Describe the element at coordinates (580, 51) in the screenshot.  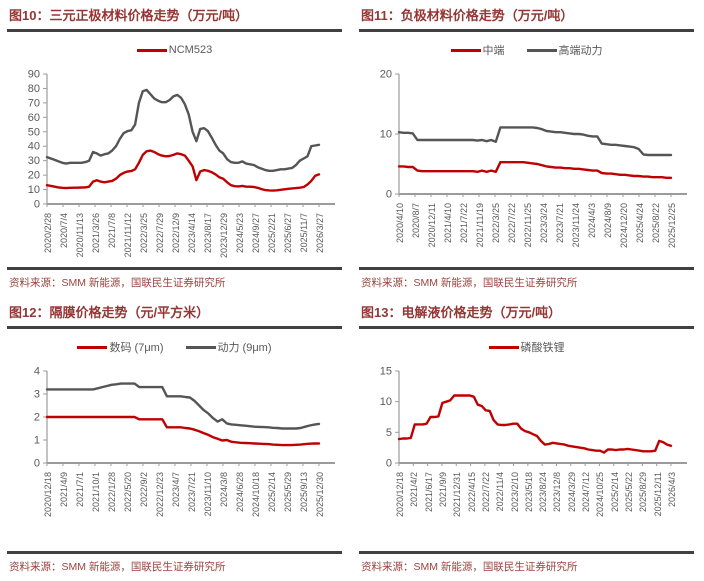
I see `legend-label: 高端动力` at that location.